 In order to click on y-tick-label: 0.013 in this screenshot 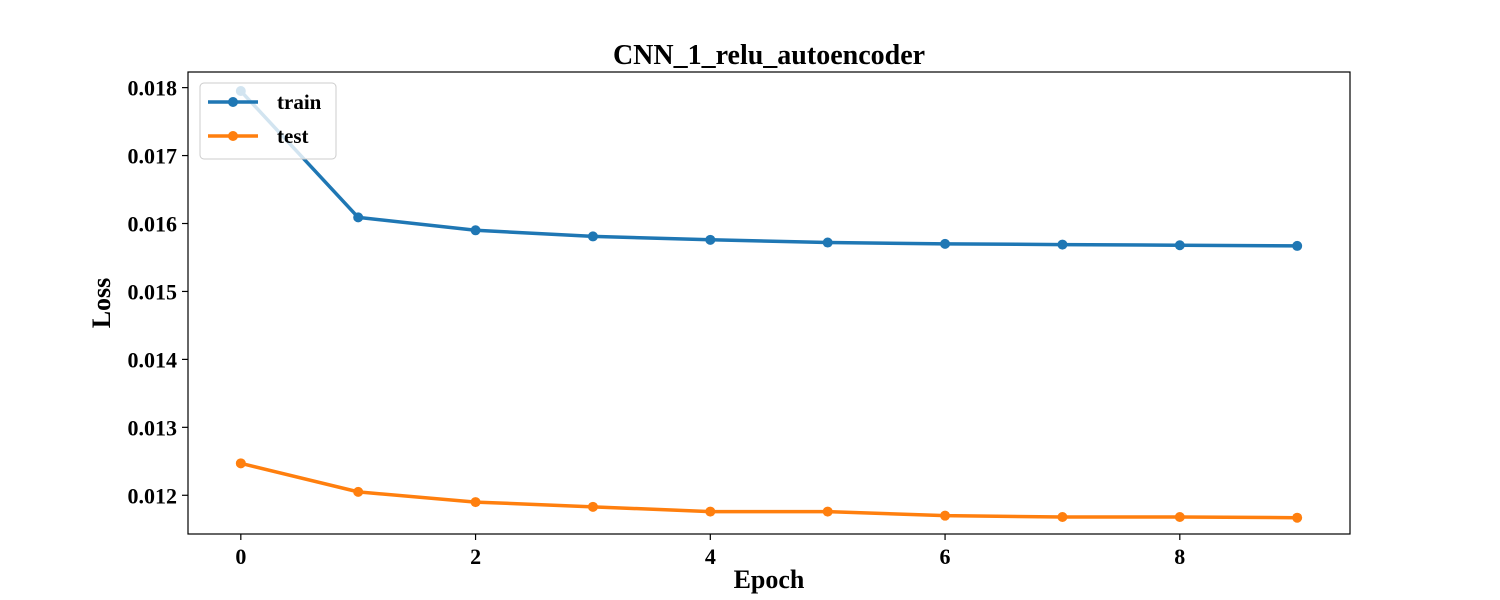, I will do `click(153, 427)`.